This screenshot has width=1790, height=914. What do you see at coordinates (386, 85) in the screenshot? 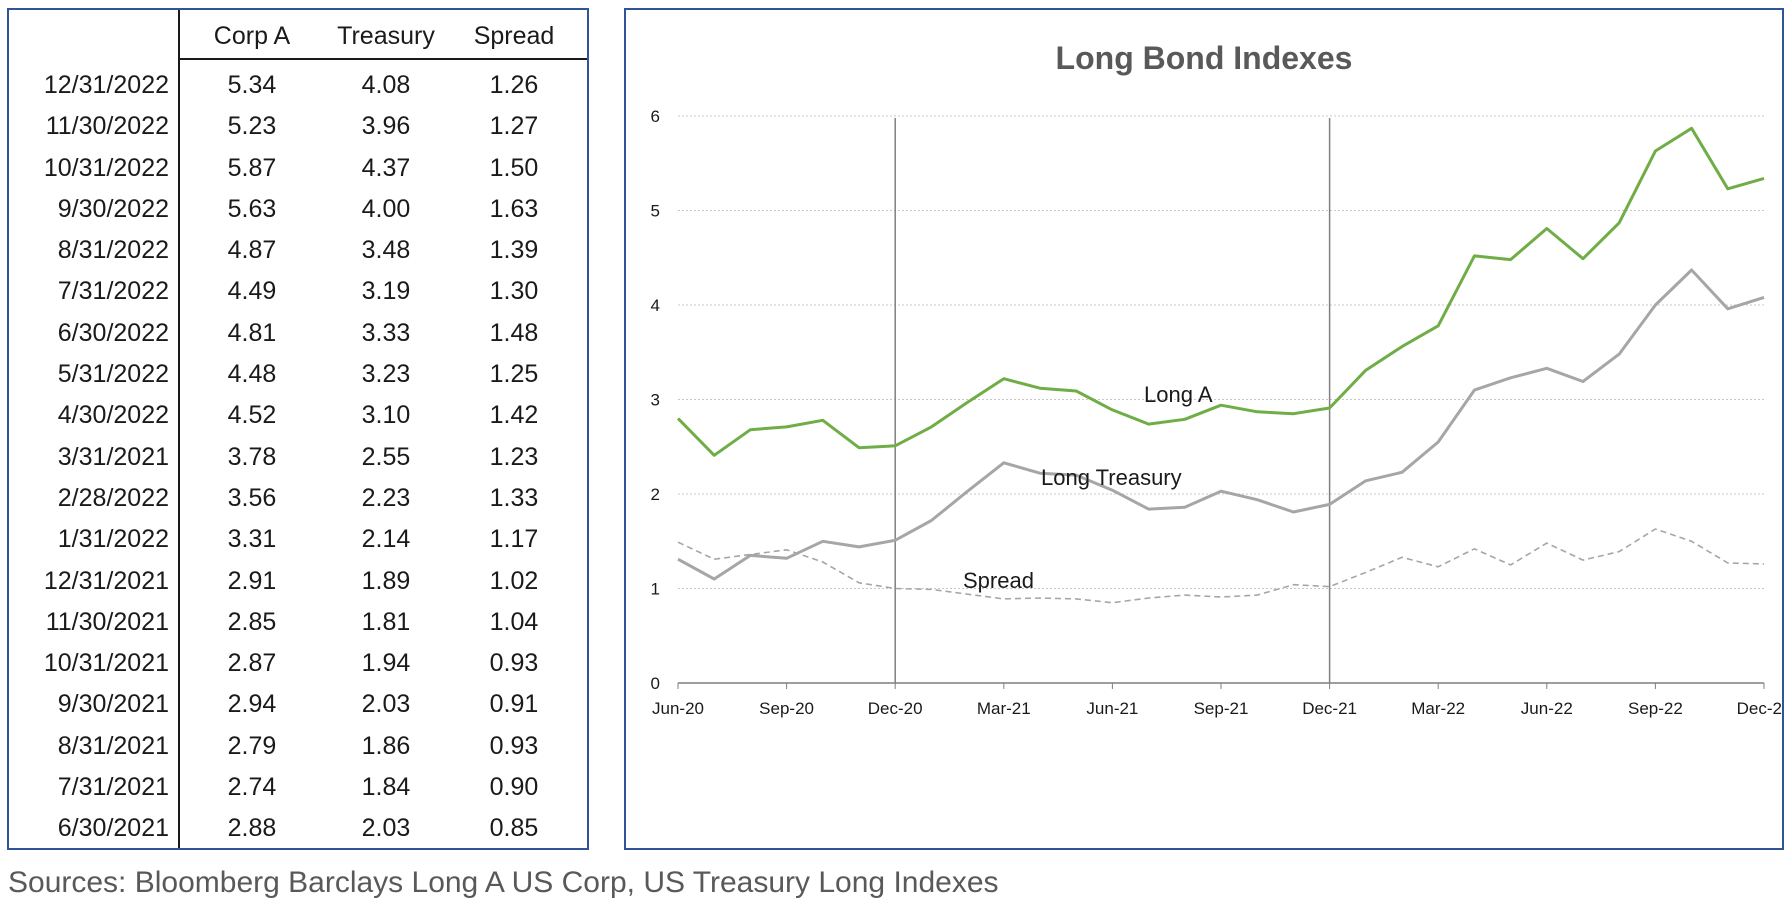
I see `cell-treasury: 4.08` at bounding box center [386, 85].